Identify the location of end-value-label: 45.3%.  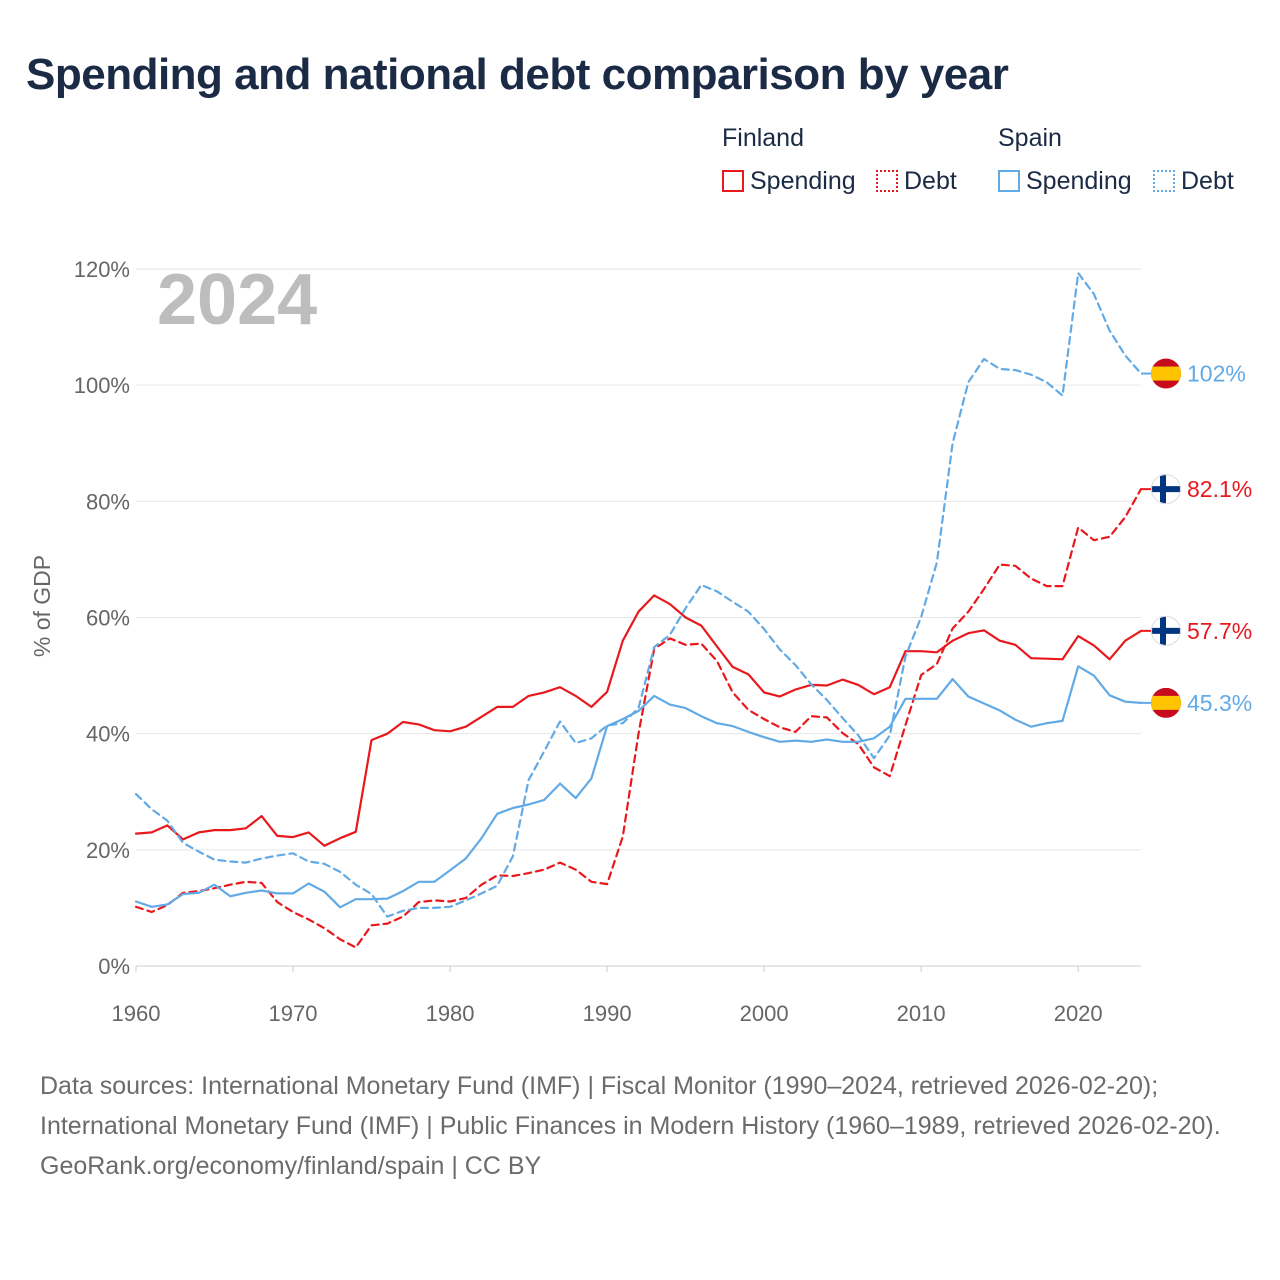
(1219, 703).